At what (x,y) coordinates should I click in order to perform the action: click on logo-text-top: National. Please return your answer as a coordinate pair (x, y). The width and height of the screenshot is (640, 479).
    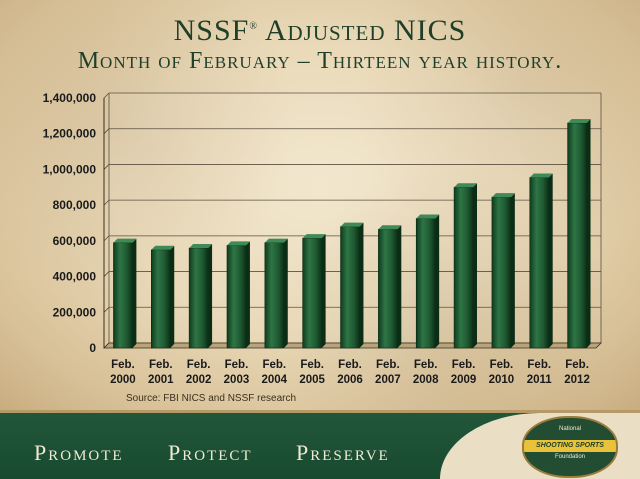
    Looking at the image, I should click on (569, 429).